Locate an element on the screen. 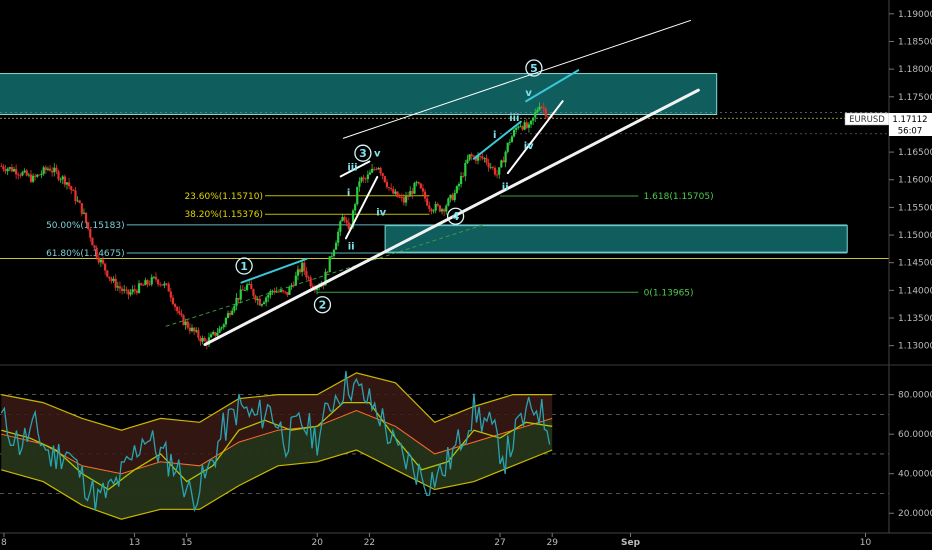 This screenshot has width=932, height=550. oscillator-lower-fill is located at coordinates (277, 465).